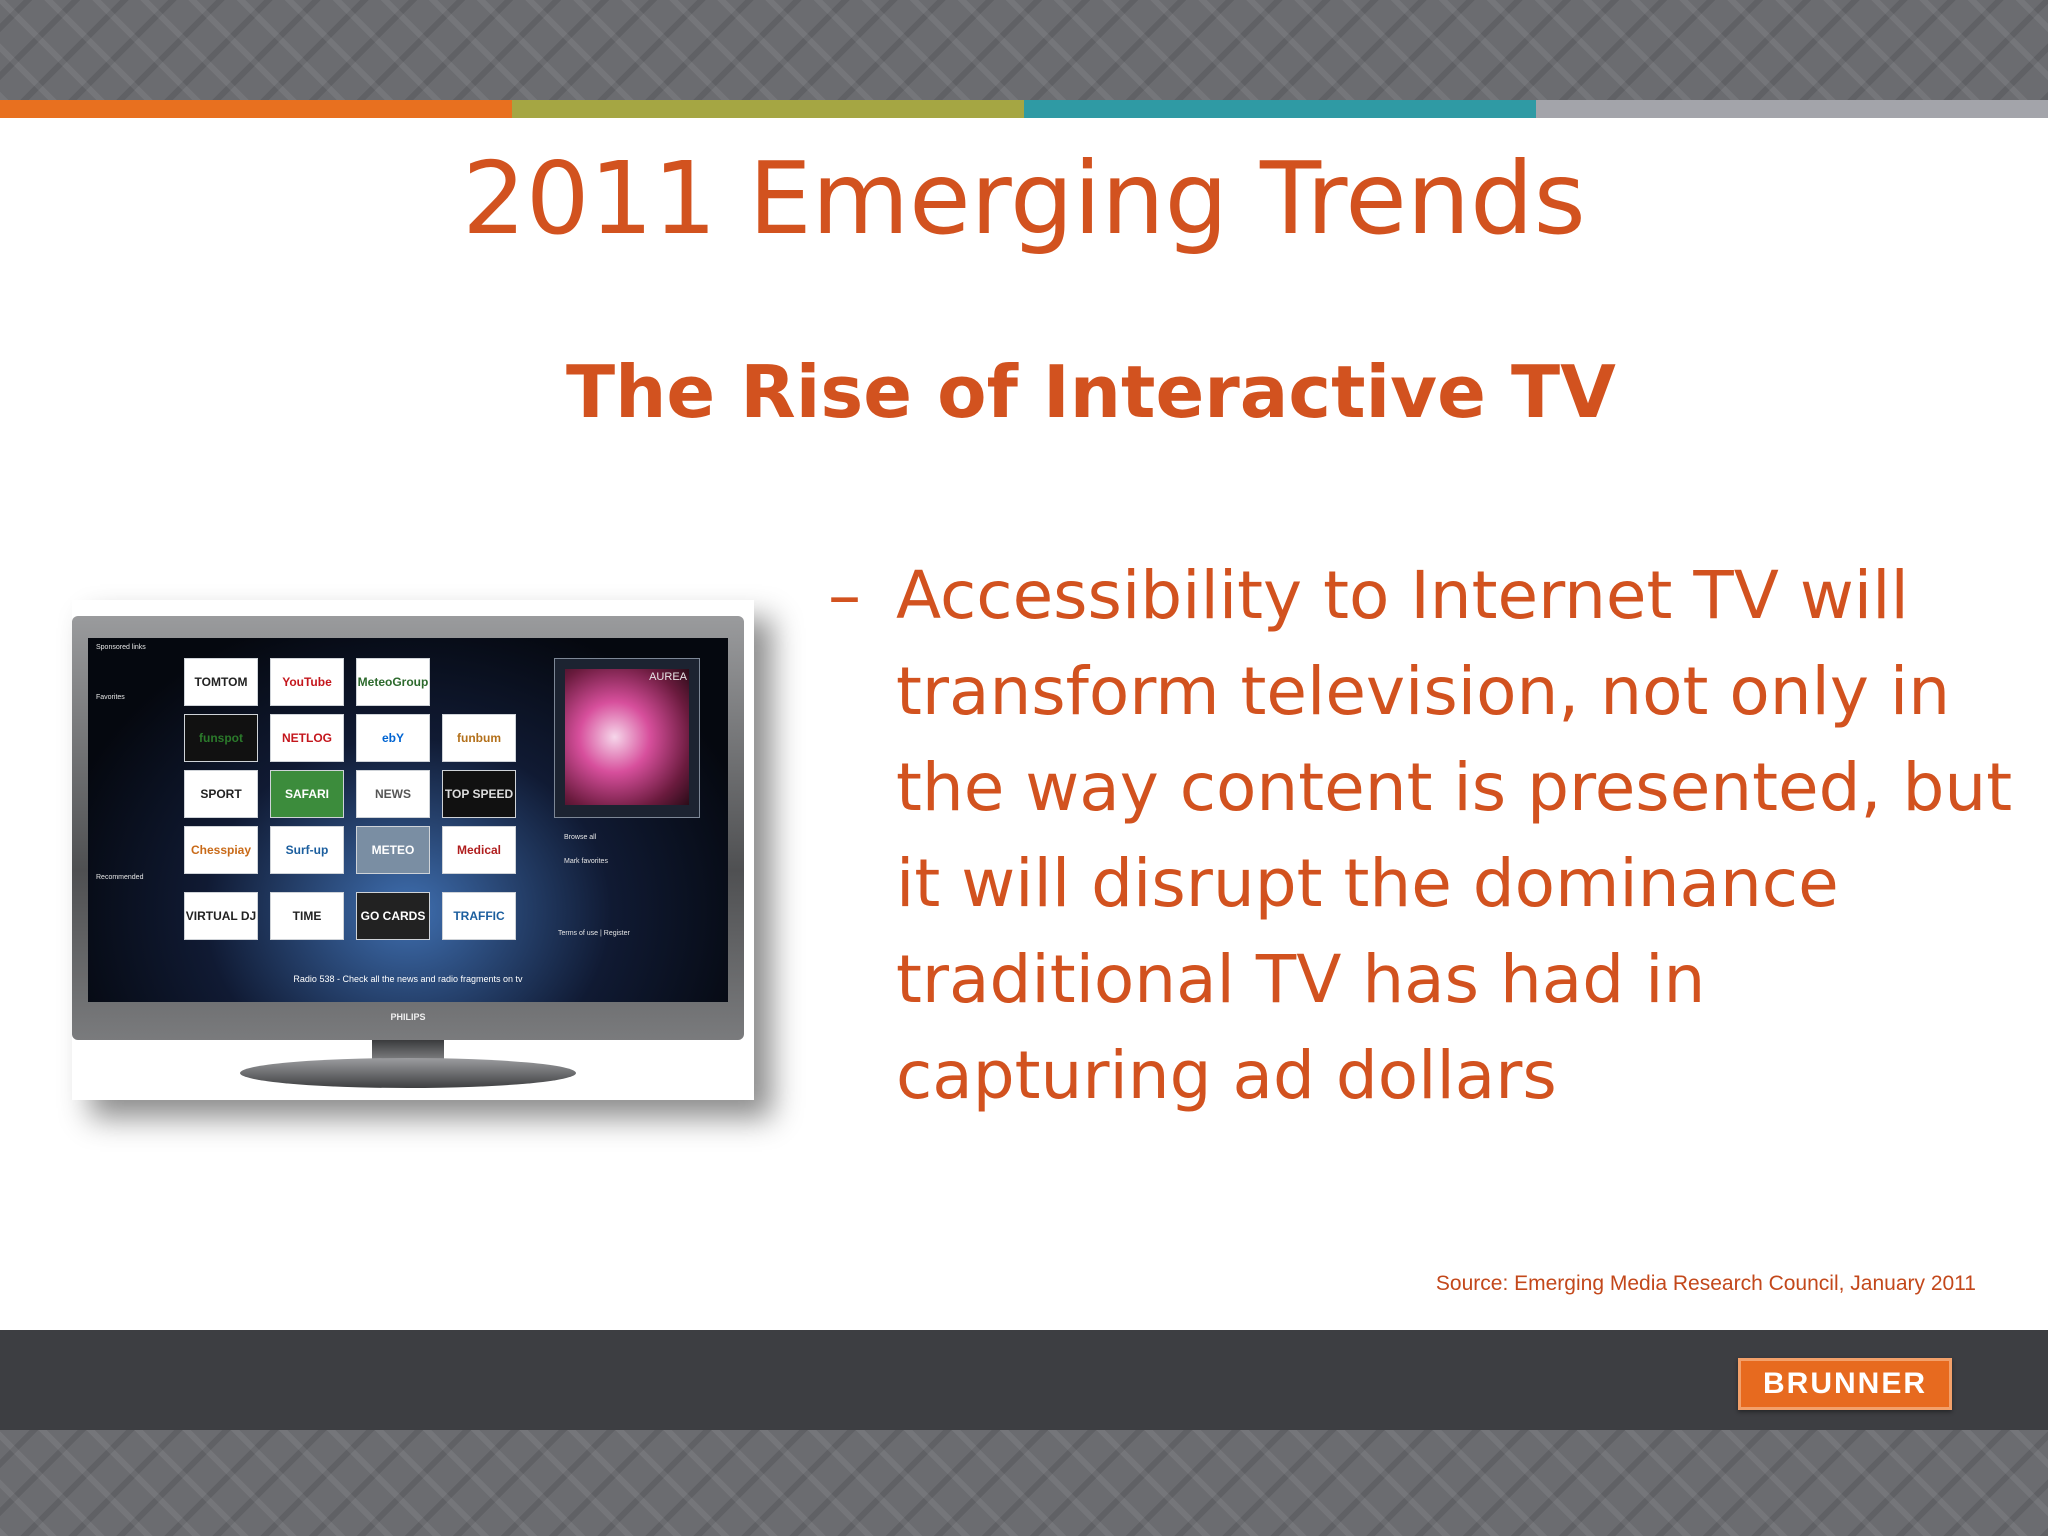 The image size is (2048, 1536). Describe the element at coordinates (1024, 198) in the screenshot. I see `slide-title: 2011 Emerging Trends` at that location.